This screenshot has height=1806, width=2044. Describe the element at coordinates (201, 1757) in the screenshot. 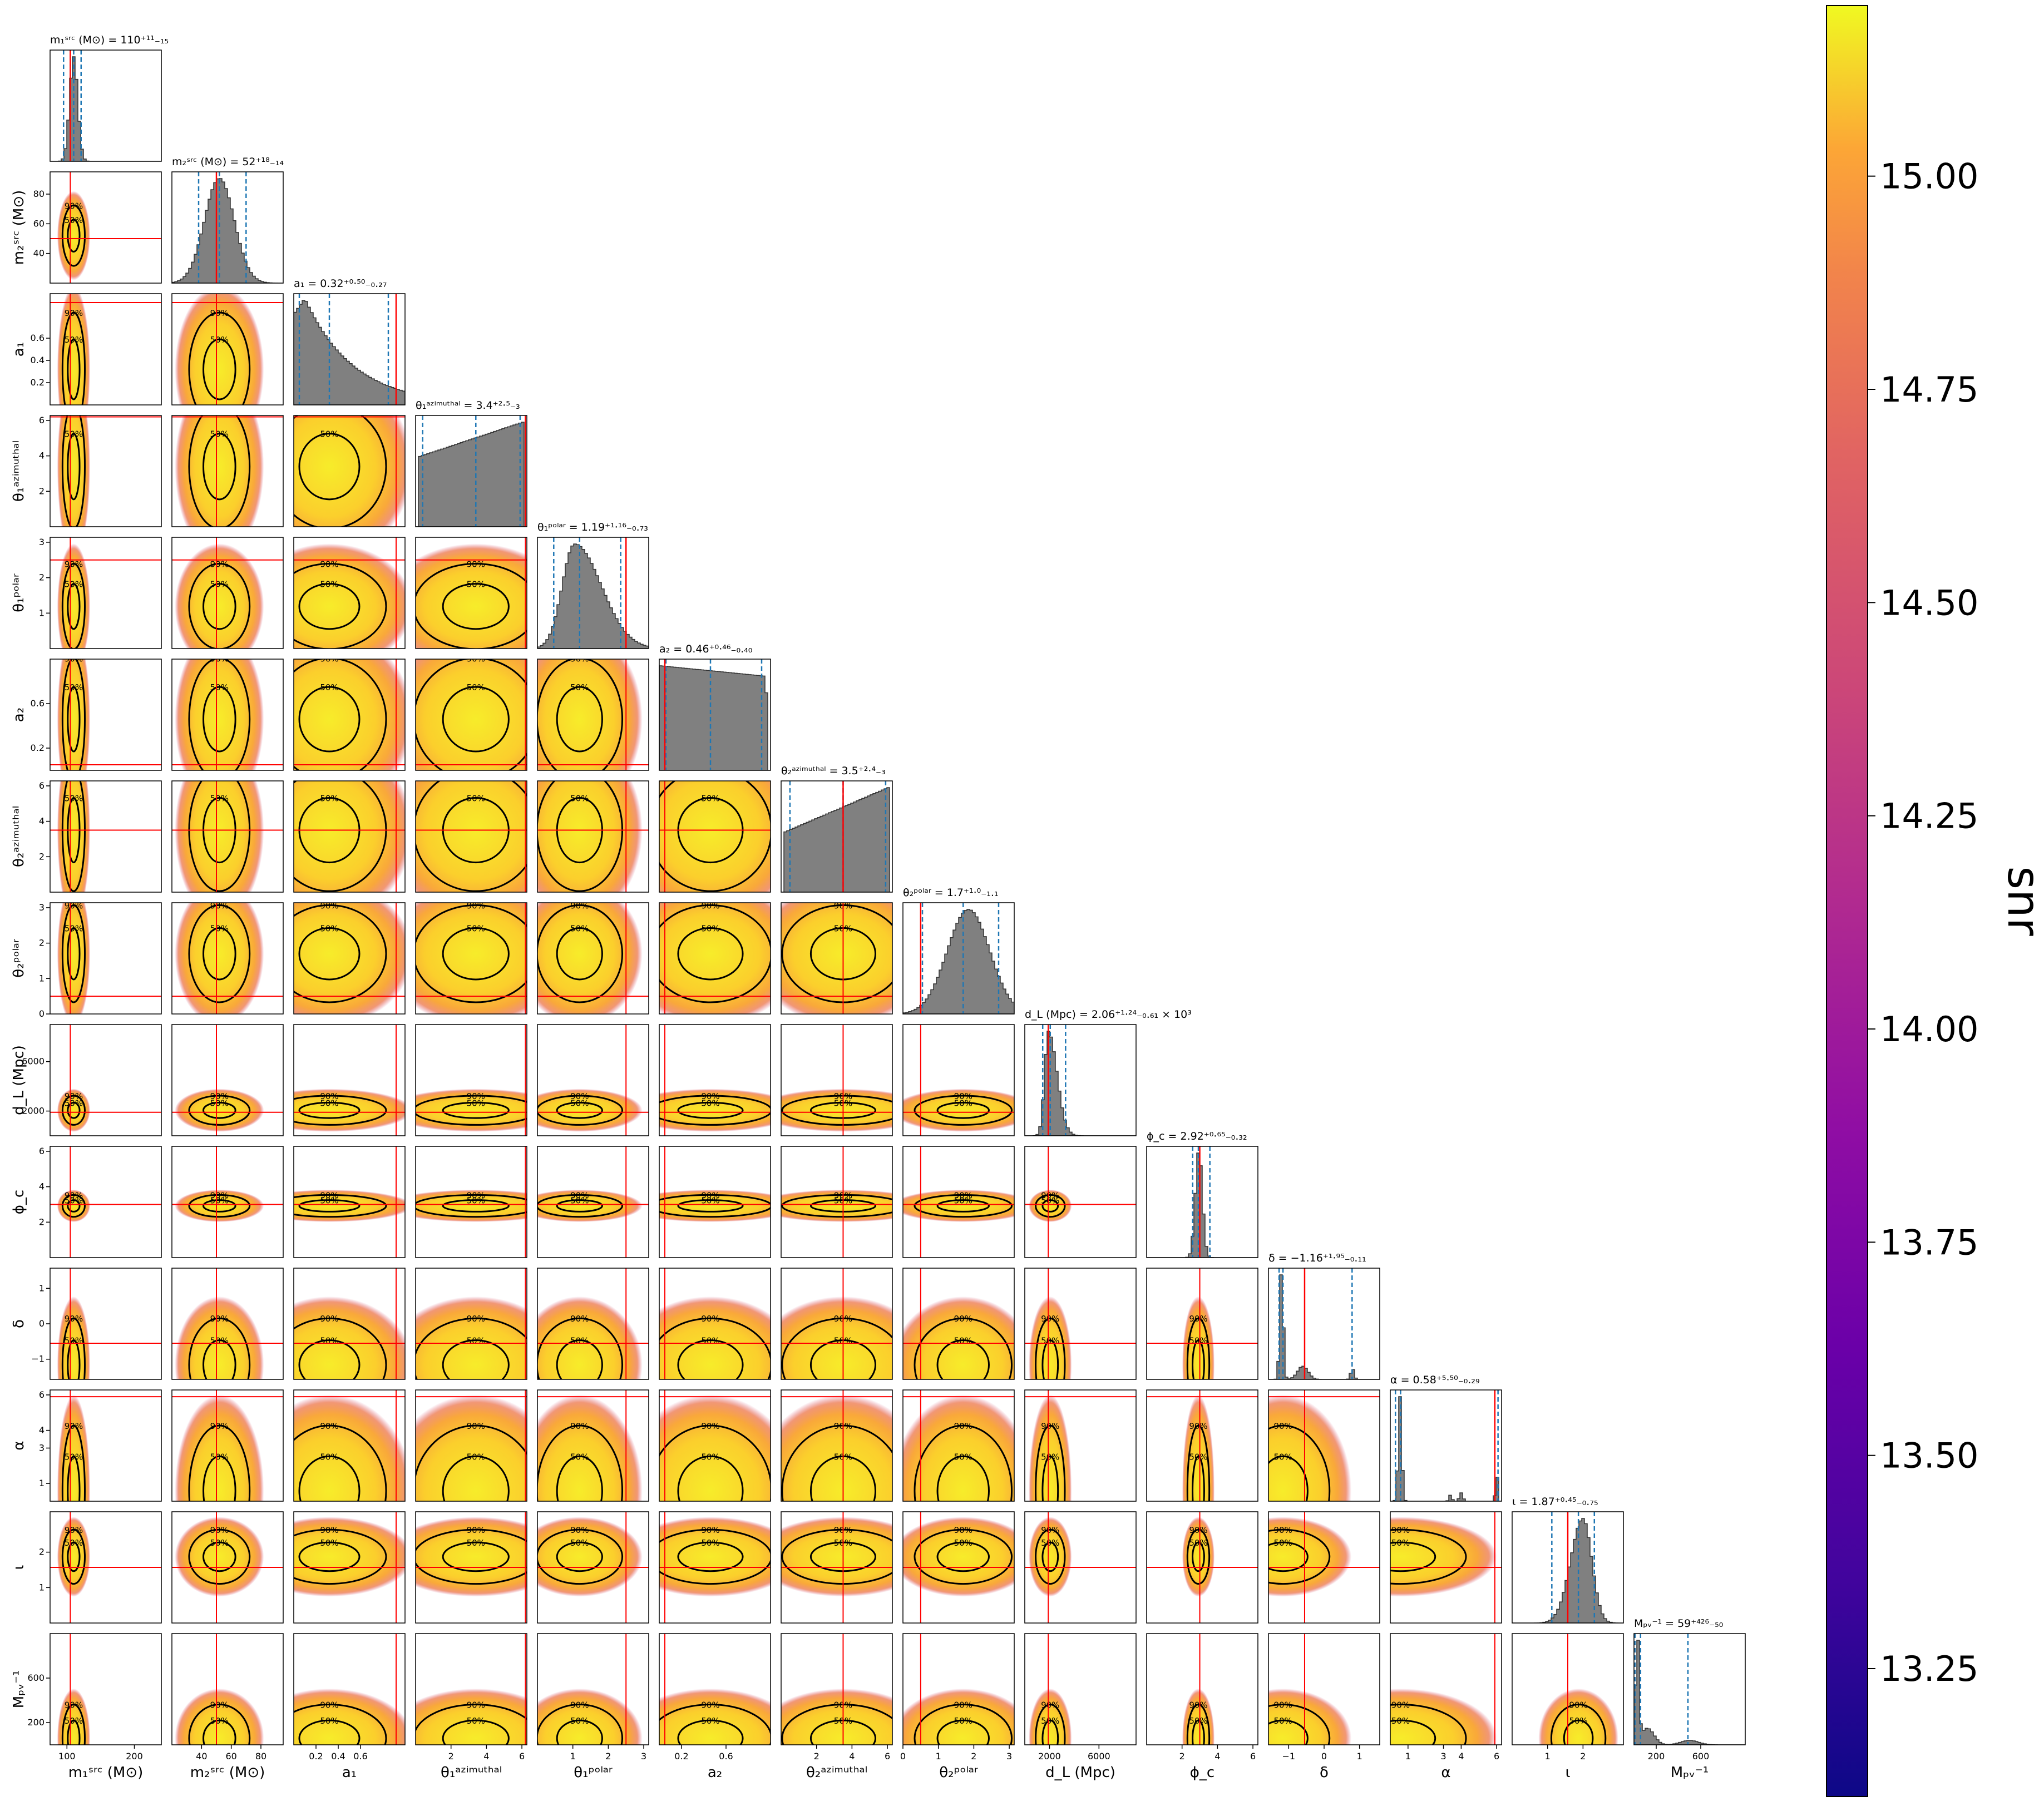

I see `x-tick-label-m2: 40` at that location.